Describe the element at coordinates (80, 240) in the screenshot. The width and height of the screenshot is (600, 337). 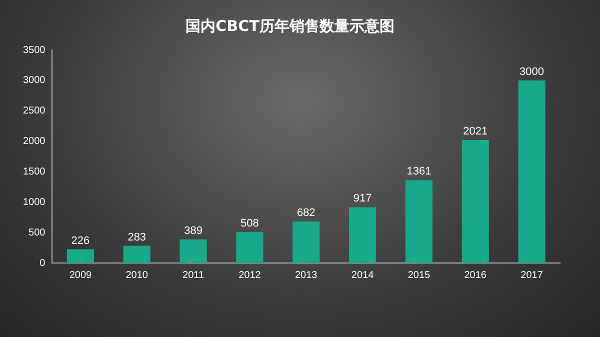
I see `data-label: 226` at that location.